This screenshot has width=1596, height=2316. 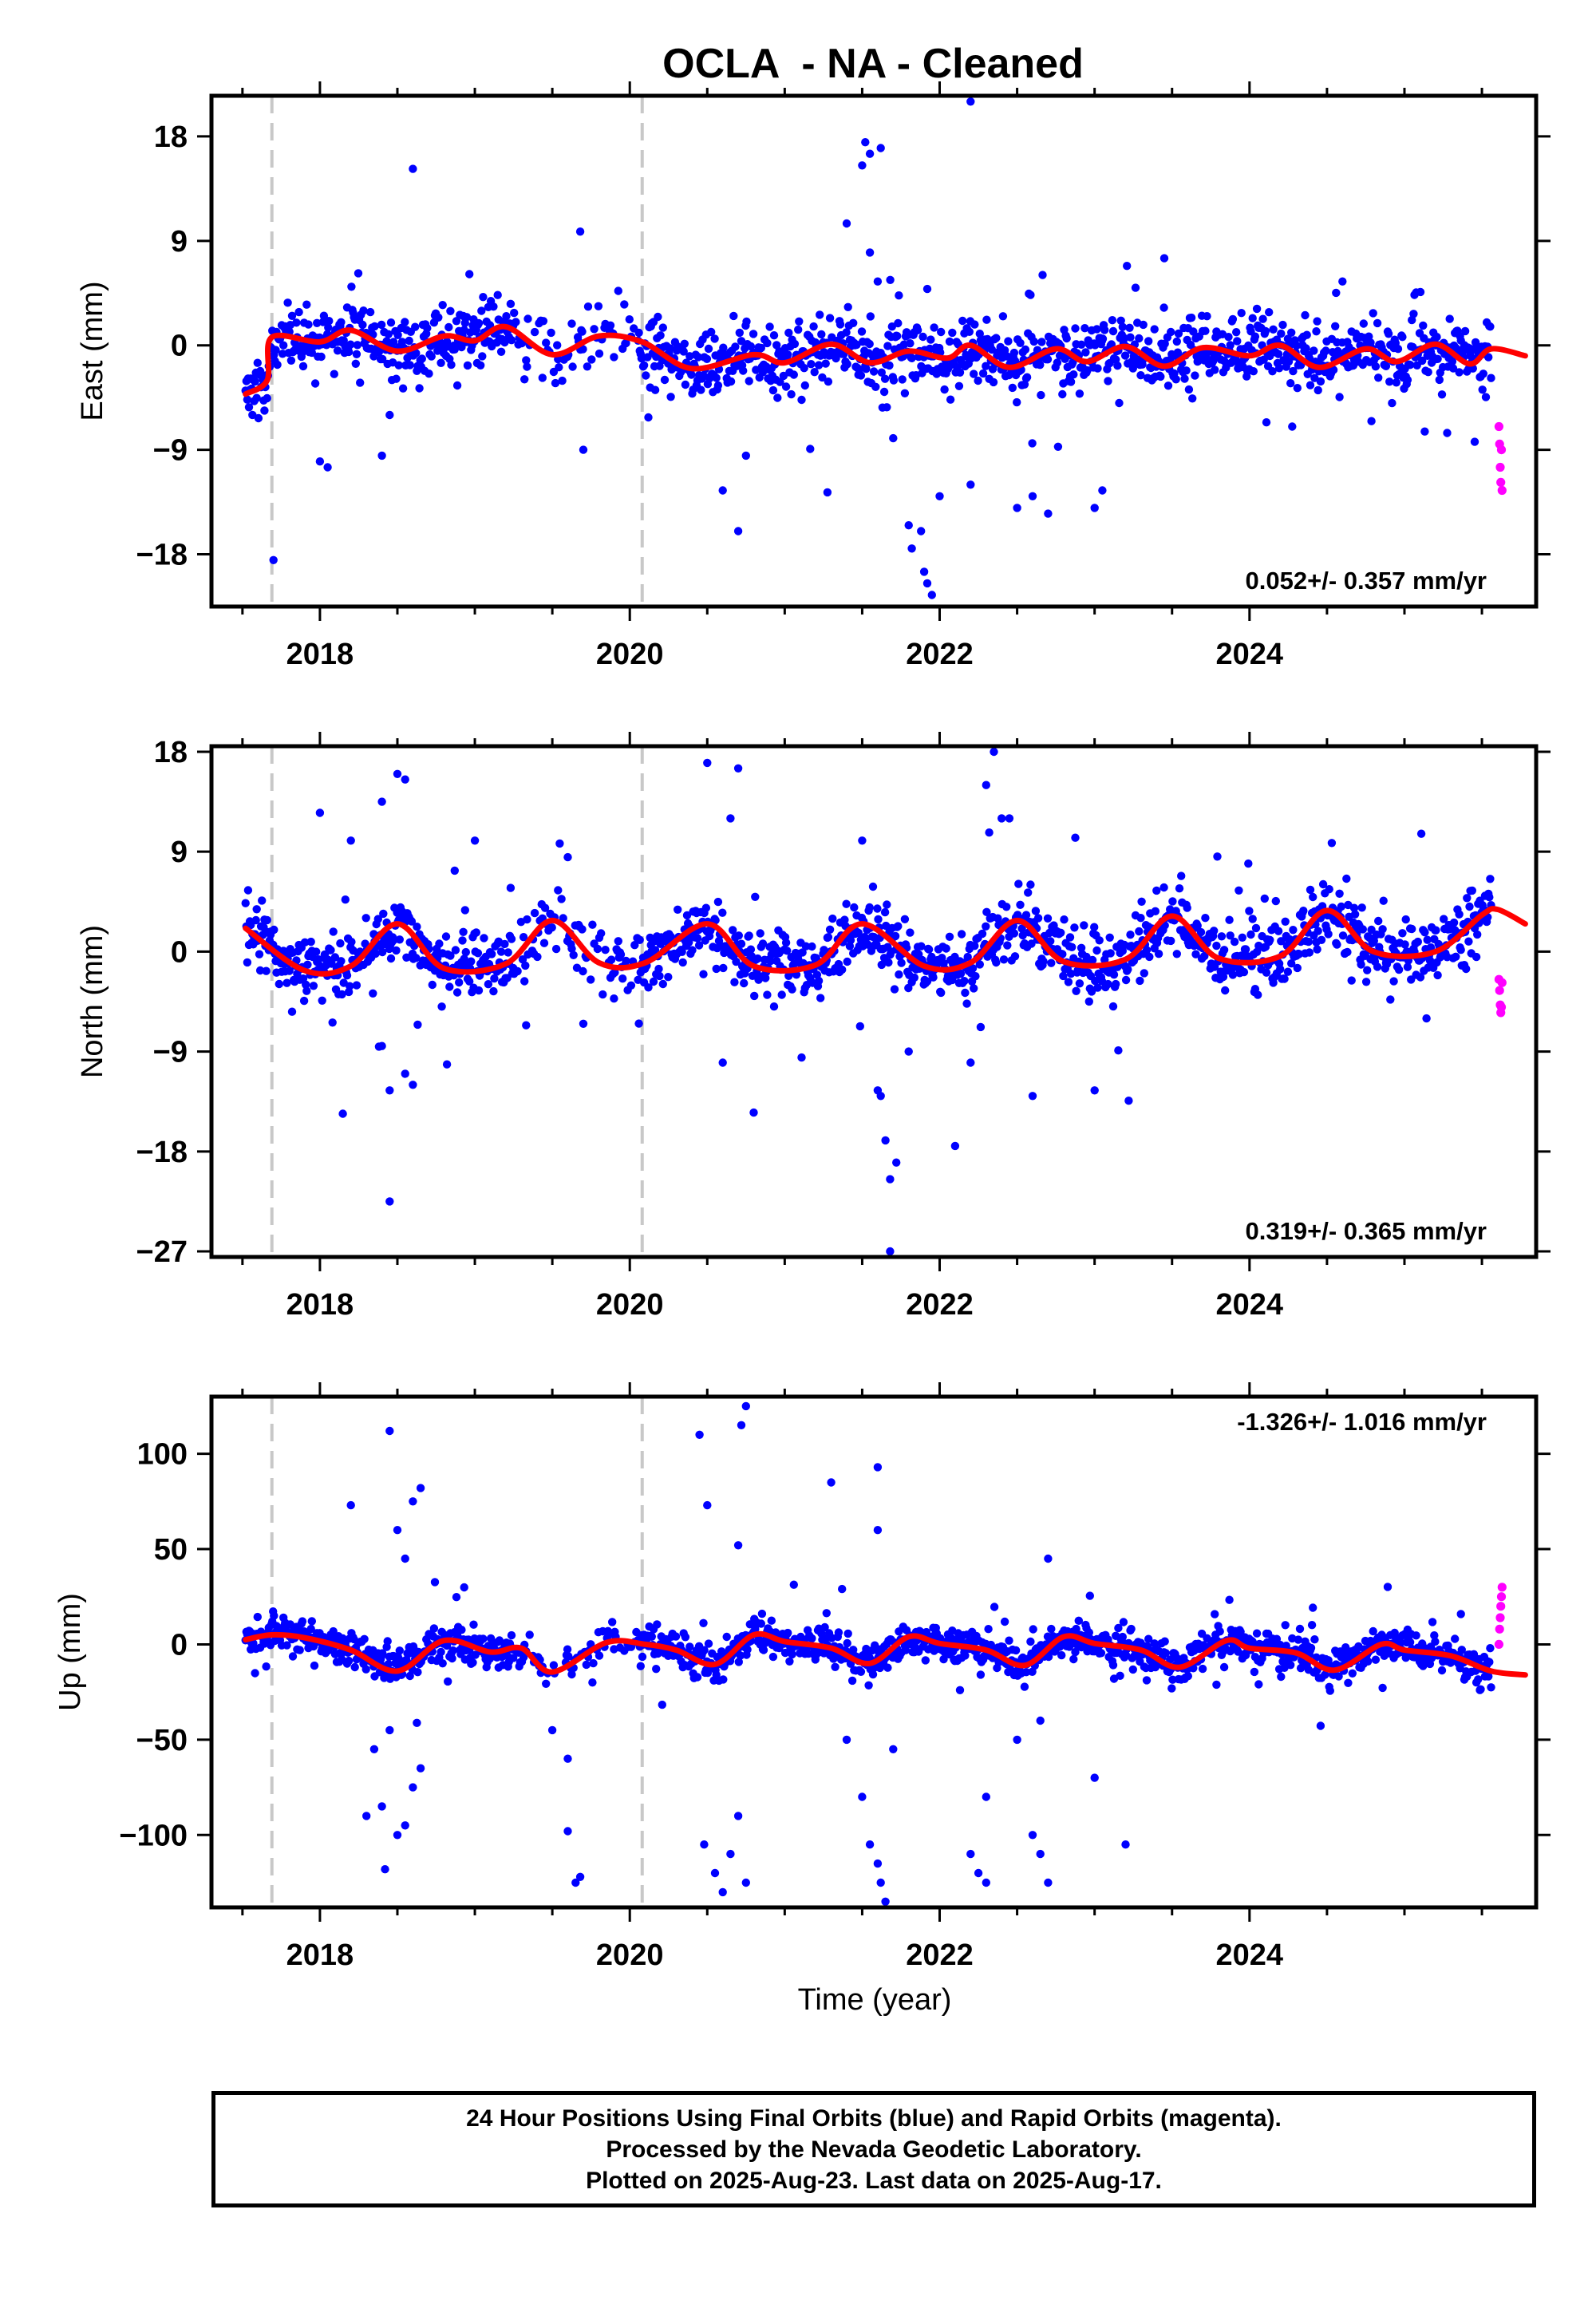 I want to click on x-tick-label: 2024, so click(x=1250, y=654).